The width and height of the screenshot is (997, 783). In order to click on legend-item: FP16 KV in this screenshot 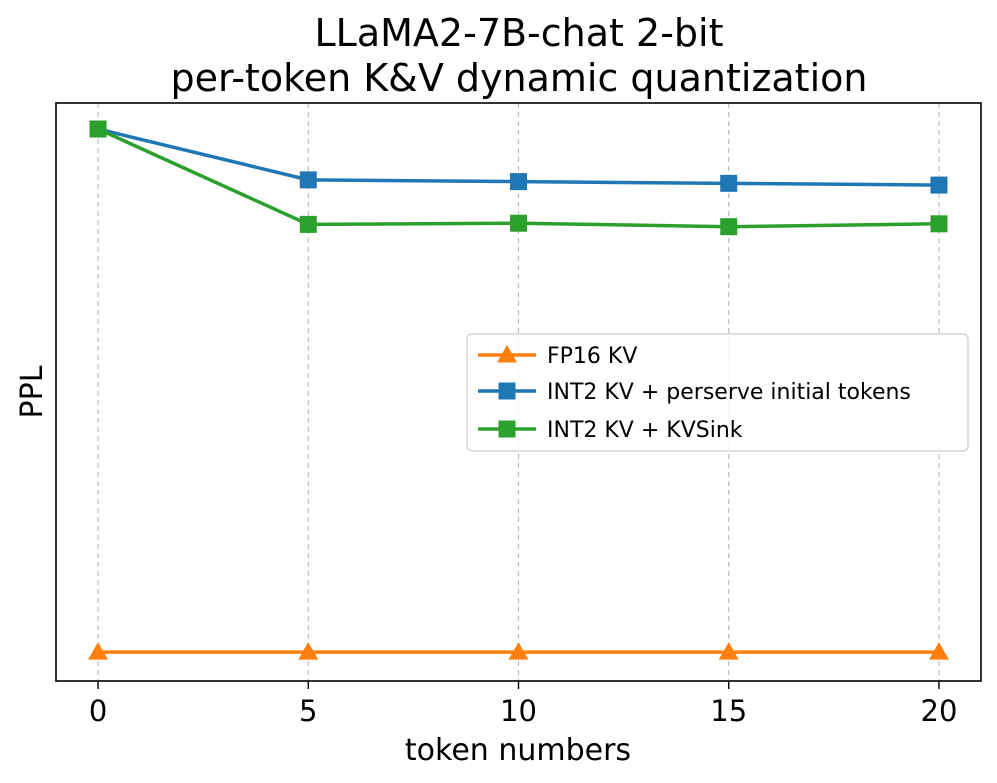, I will do `click(557, 356)`.